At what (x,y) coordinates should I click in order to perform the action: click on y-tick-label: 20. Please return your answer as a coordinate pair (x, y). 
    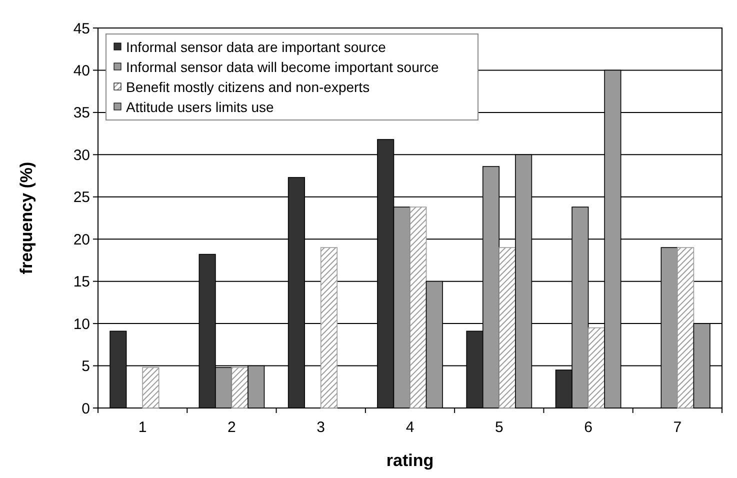
    Looking at the image, I should click on (81, 239).